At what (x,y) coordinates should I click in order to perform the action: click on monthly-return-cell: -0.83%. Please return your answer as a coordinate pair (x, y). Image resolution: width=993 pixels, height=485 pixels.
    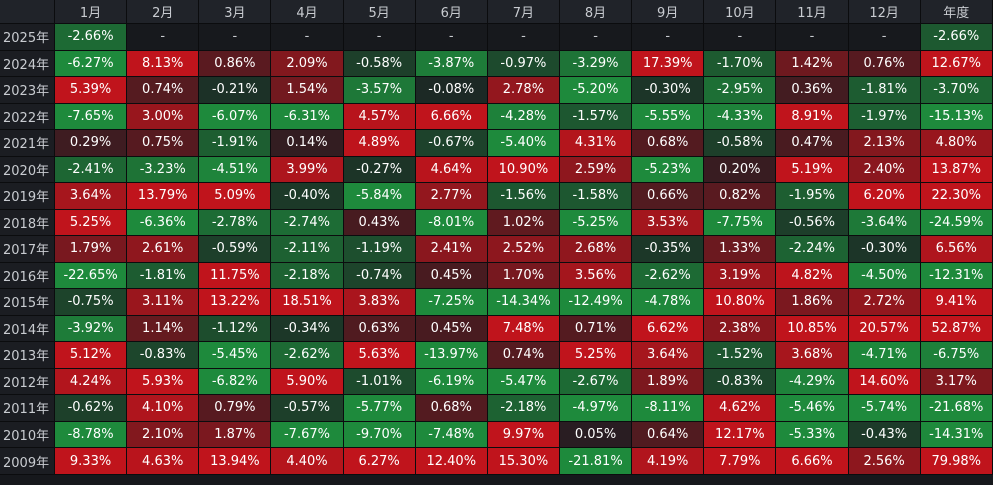
    Looking at the image, I should click on (163, 355).